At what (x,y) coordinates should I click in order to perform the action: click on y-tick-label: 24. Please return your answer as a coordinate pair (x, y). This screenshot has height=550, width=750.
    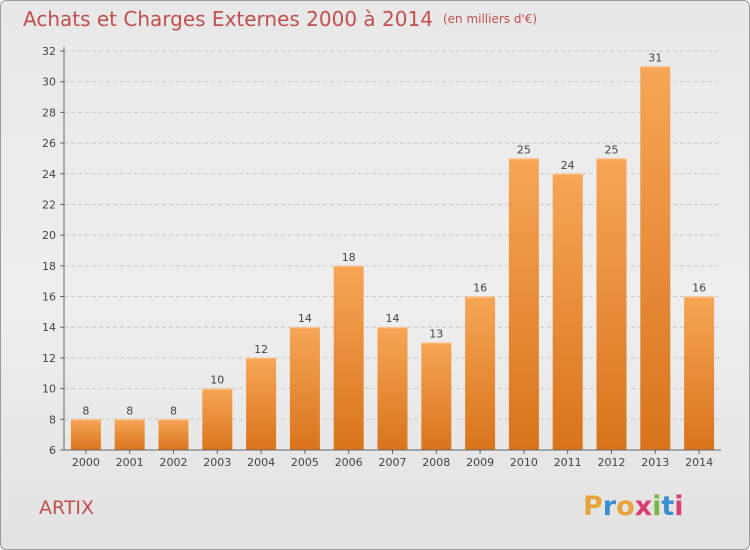
    Looking at the image, I should click on (49, 174).